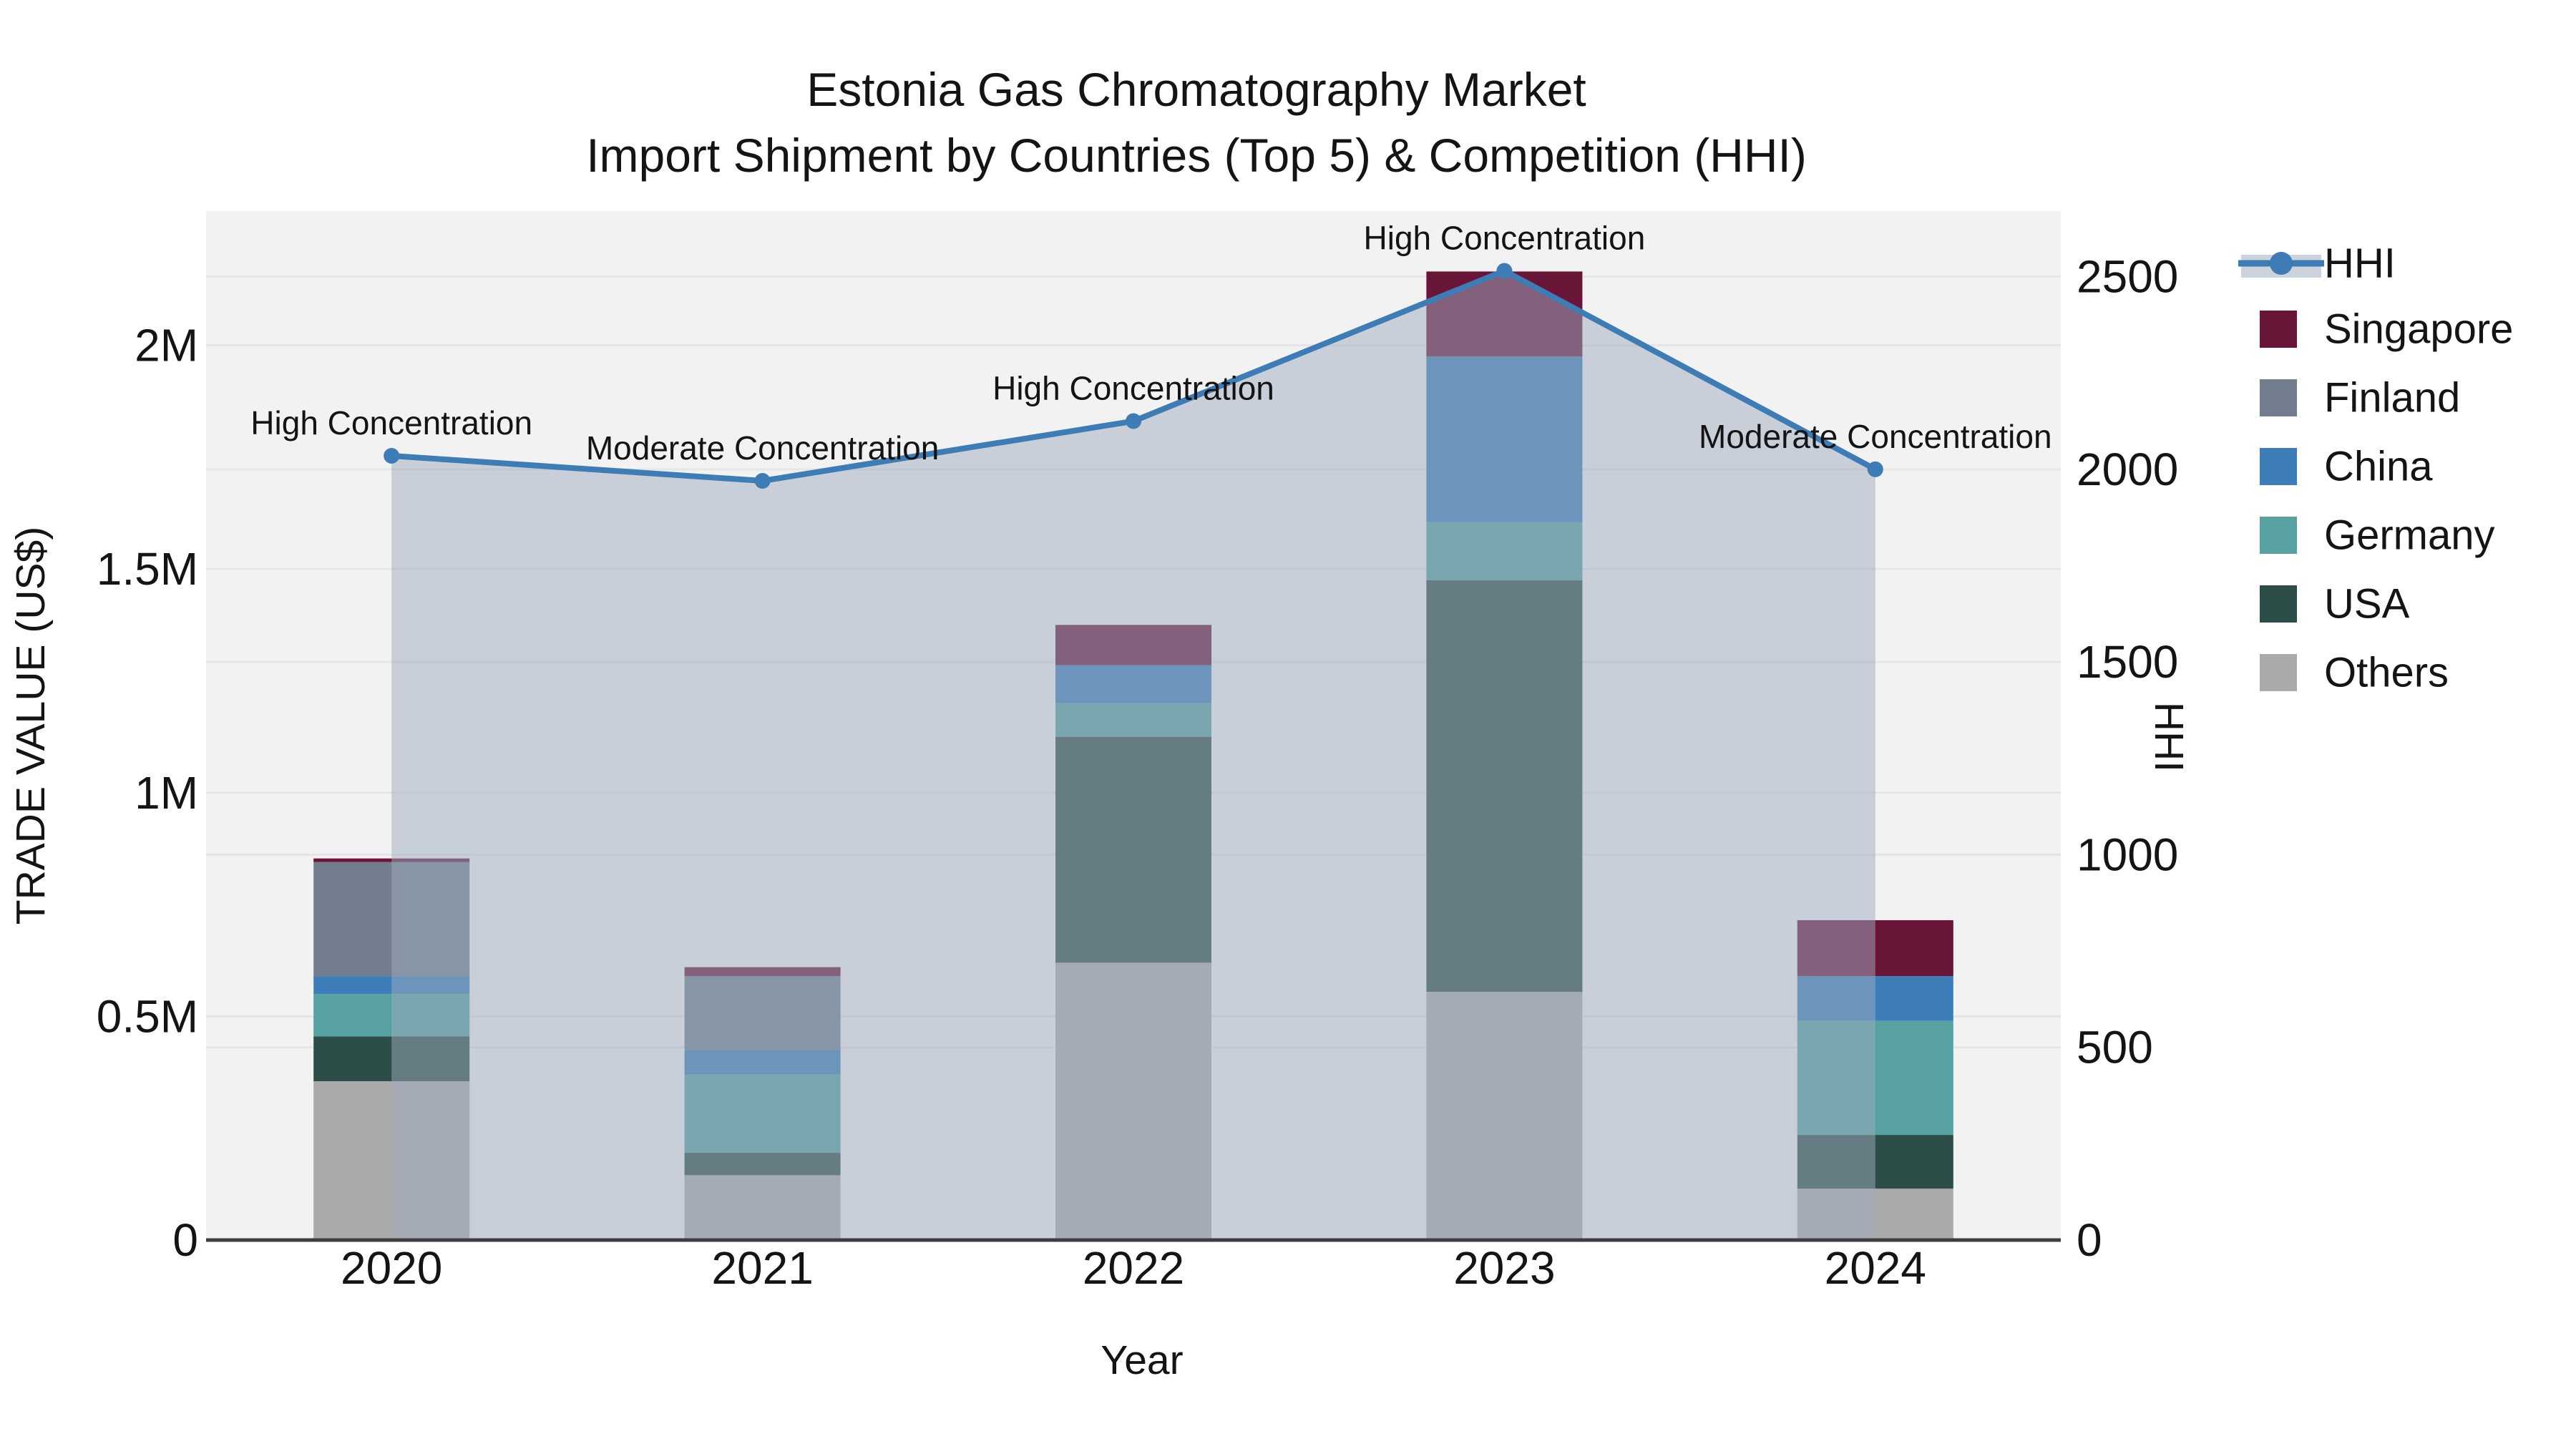 The width and height of the screenshot is (2576, 1449). I want to click on legend-item-singapore: Singapore, so click(2386, 329).